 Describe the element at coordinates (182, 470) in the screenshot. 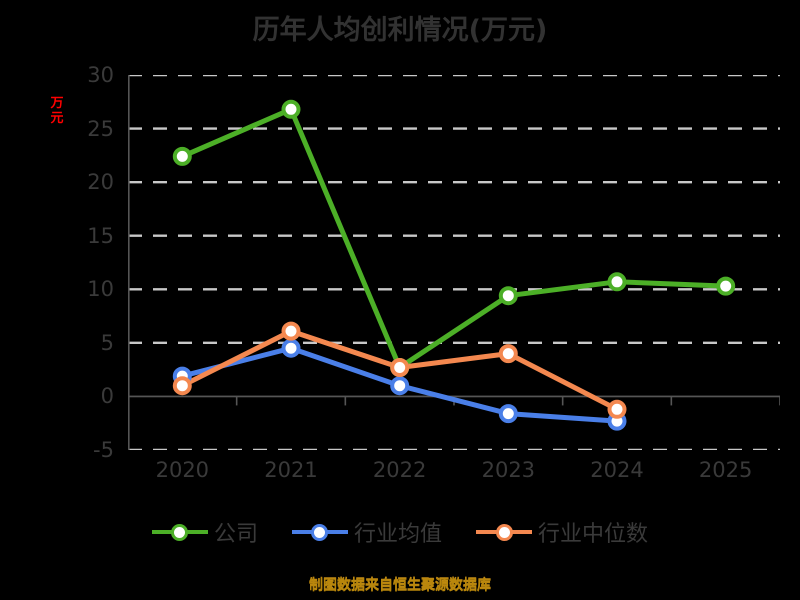

I see `x-axis-tick-label: 2020` at that location.